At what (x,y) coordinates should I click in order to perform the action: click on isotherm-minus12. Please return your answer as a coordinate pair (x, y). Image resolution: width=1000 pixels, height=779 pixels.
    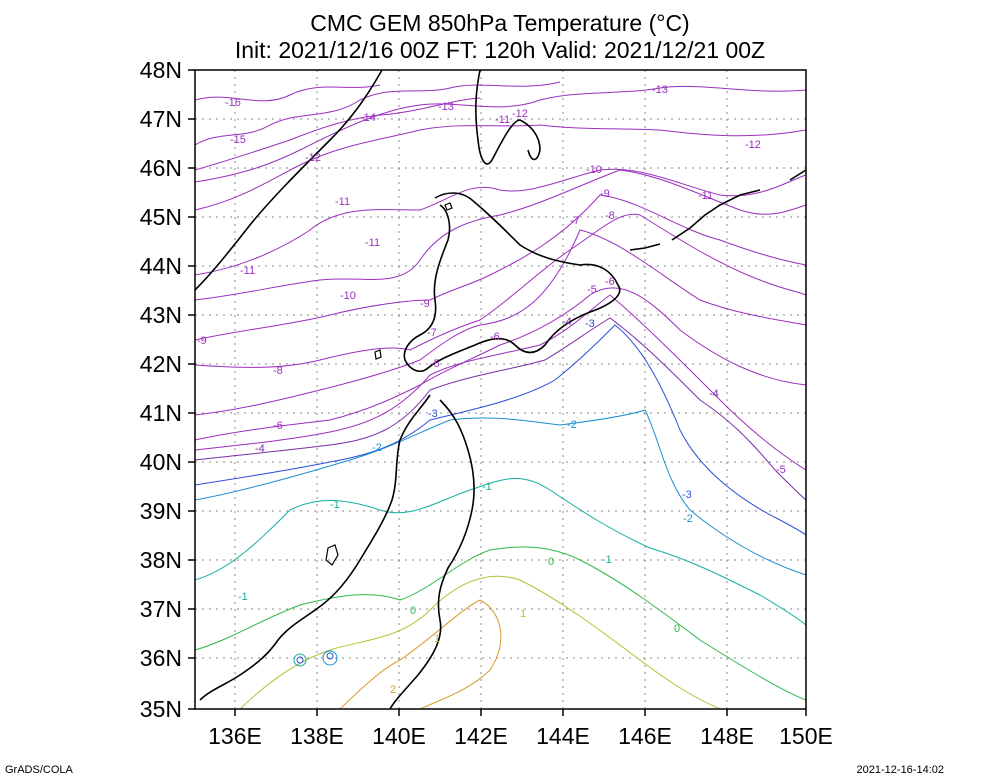
    Looking at the image, I should click on (500, 167).